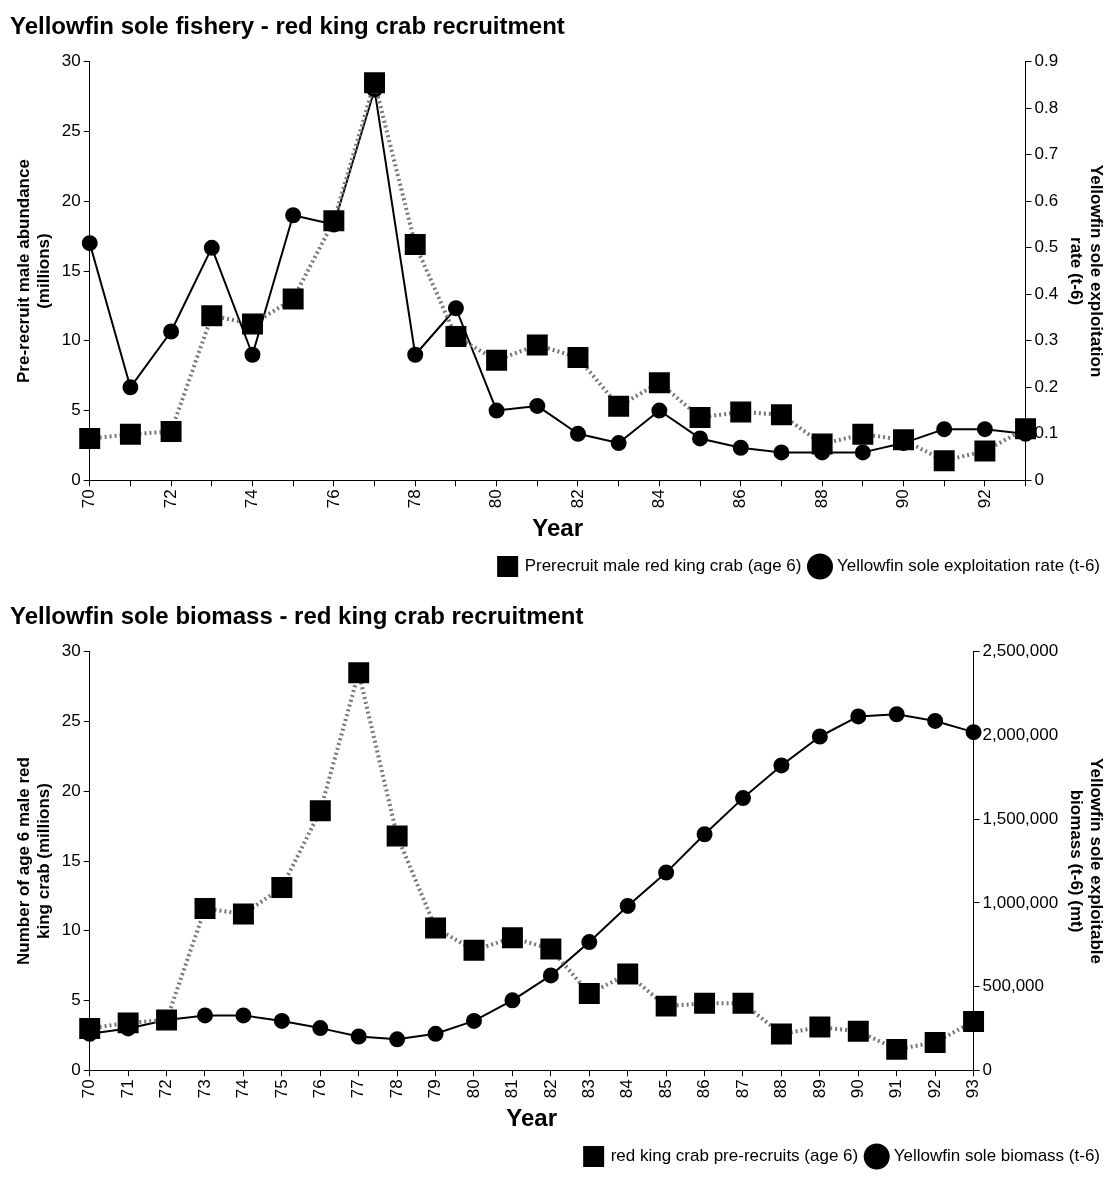 The width and height of the screenshot is (1120, 1180). I want to click on y2-tick-label: 2,500,000, so click(1020, 651).